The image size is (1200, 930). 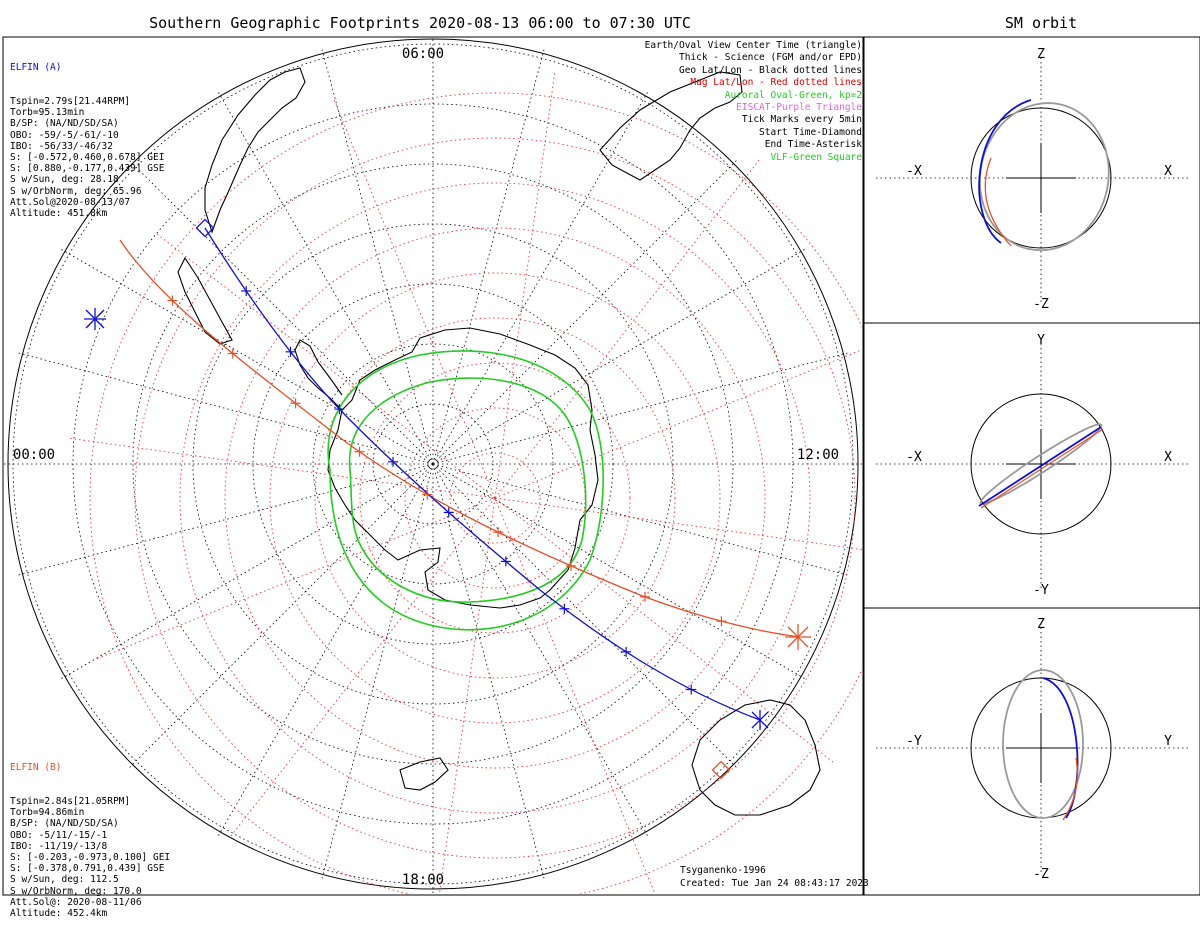 I want to click on mag-lat-circle, so click(x=495, y=498).